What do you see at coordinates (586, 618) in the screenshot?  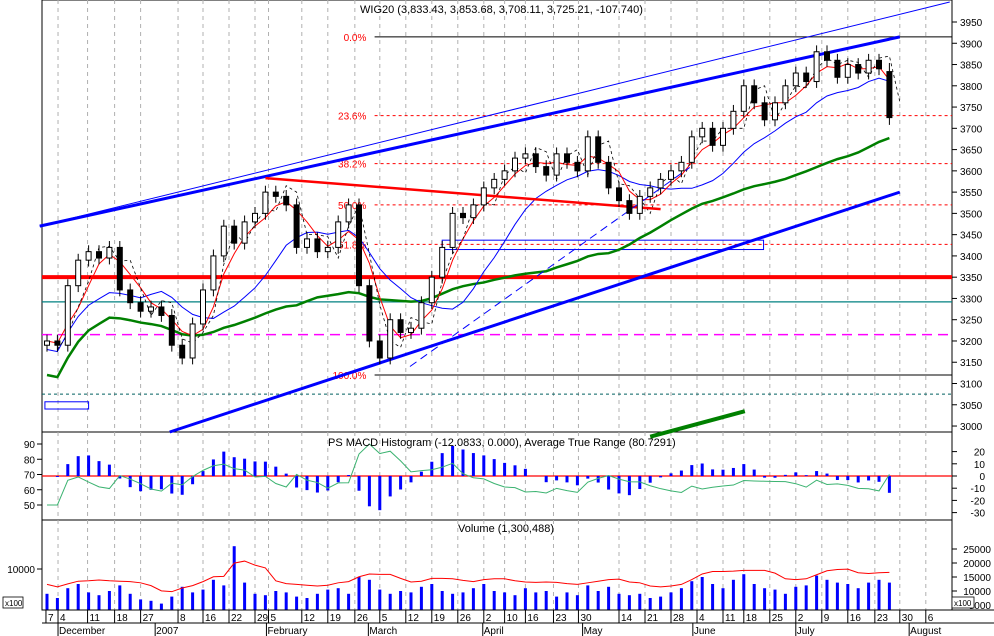 I see `date-tick-label: 30` at bounding box center [586, 618].